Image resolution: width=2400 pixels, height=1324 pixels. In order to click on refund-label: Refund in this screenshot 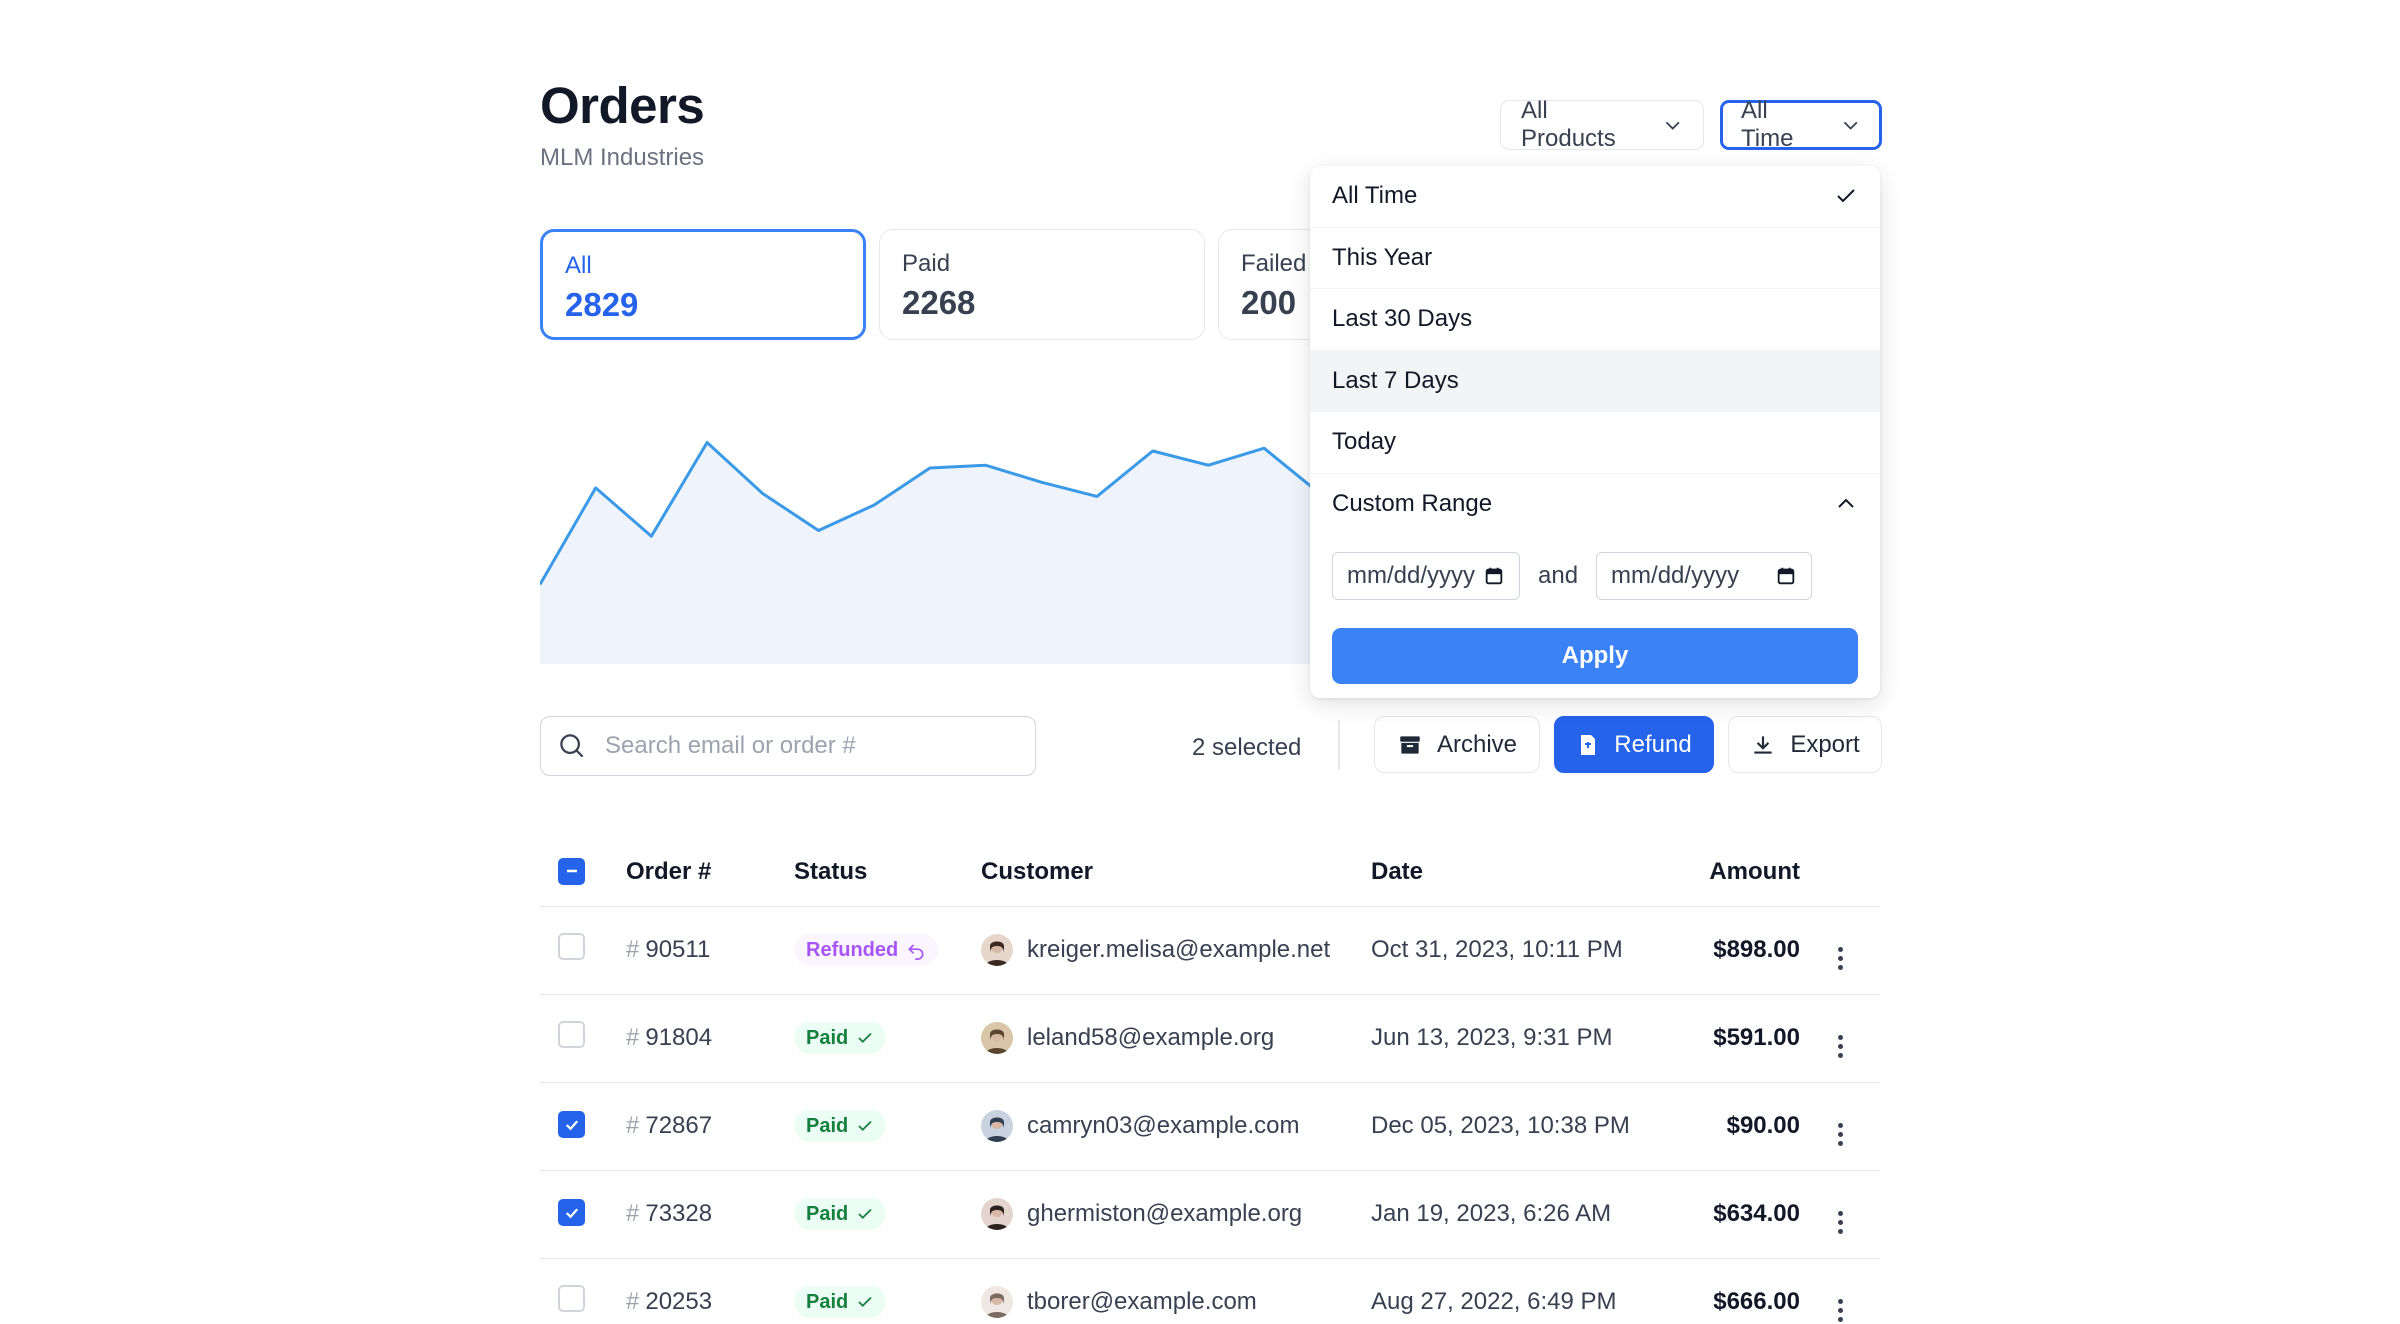, I will do `click(1653, 744)`.